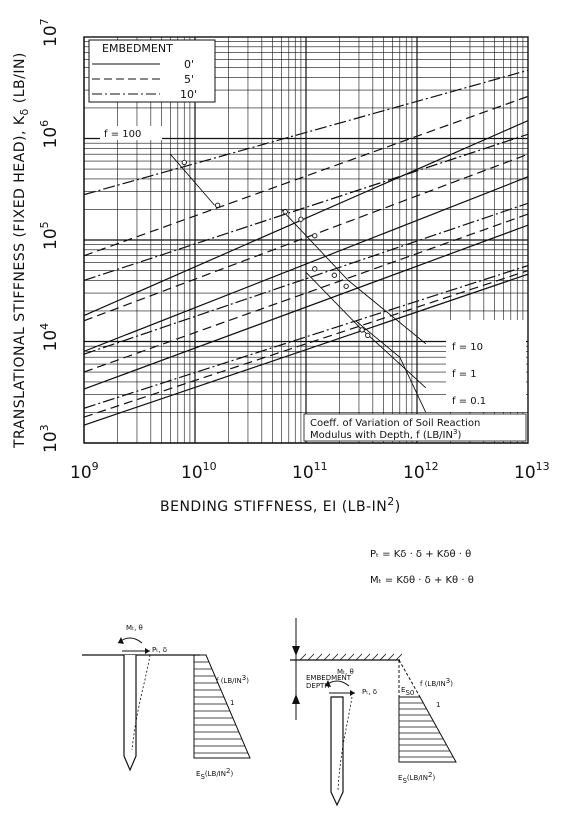 This screenshot has width=584, height=817. Describe the element at coordinates (189, 79) in the screenshot. I see `legend-label-5: 5'` at that location.